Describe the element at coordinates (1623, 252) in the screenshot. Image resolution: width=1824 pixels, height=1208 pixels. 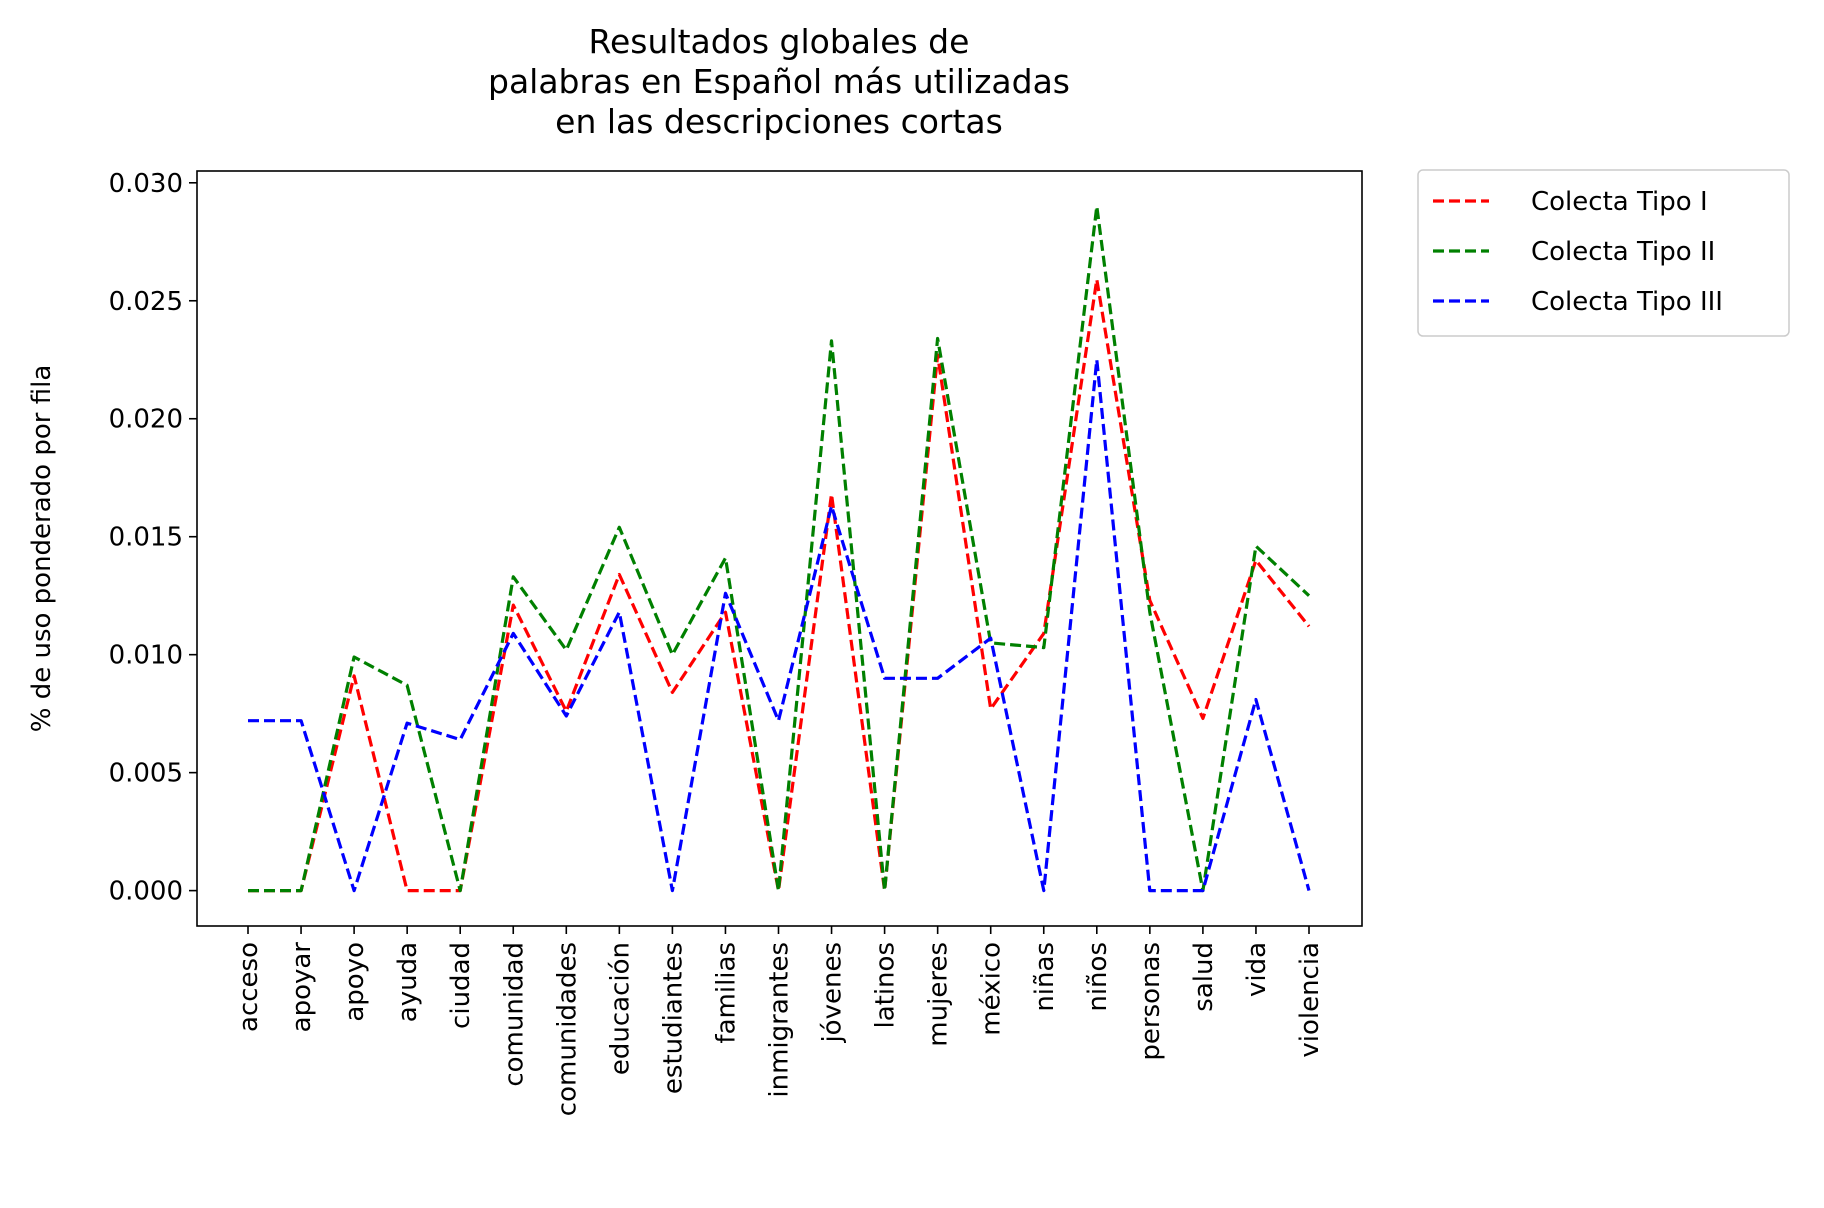
I see `legend-label: Colecta Tipo II` at that location.